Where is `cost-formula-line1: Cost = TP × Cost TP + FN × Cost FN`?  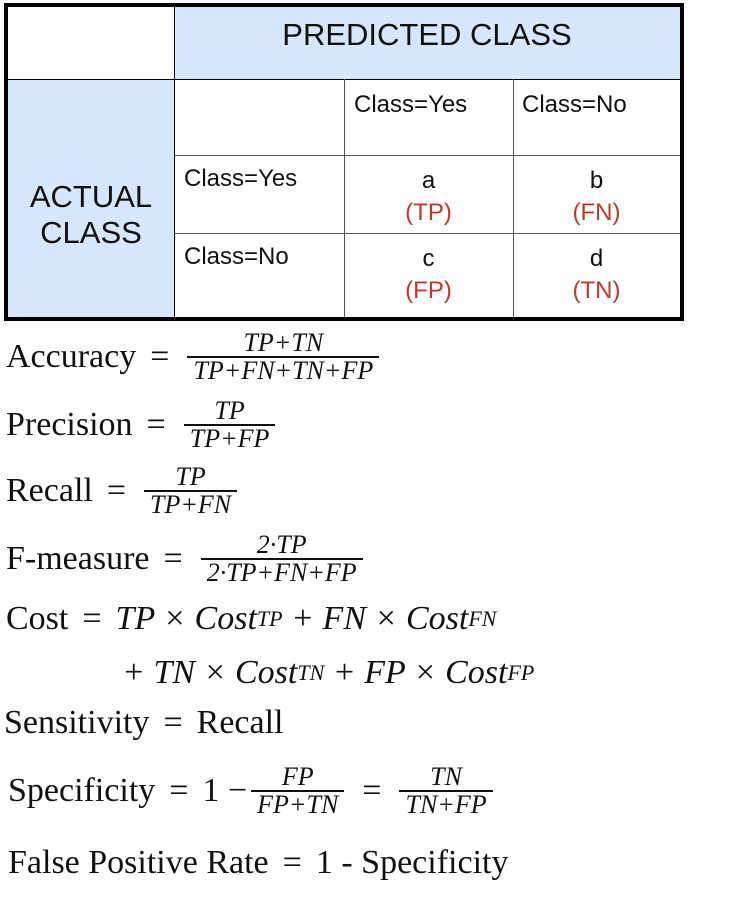 cost-formula-line1: Cost = TP × Cost TP + FN × Cost FN is located at coordinates (251, 619).